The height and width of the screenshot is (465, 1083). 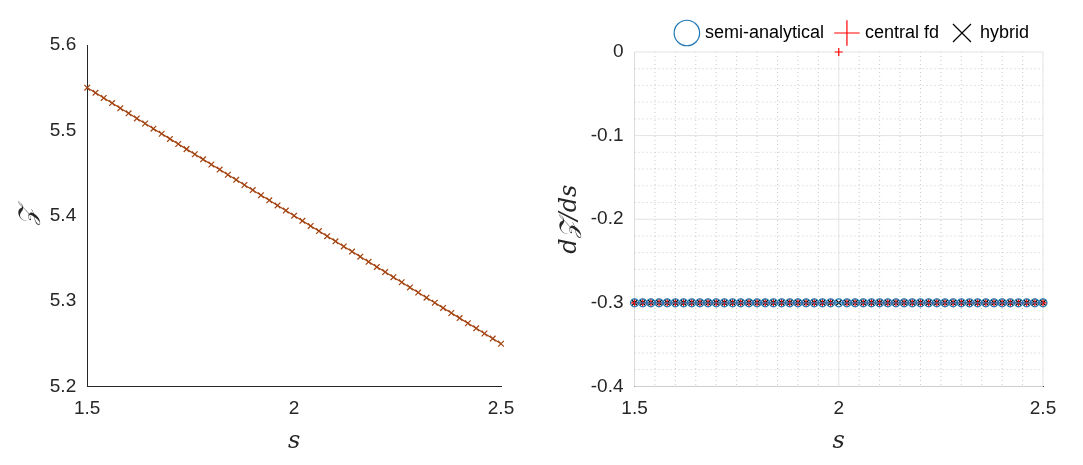 I want to click on y-tick-label: -0.4, so click(x=607, y=385).